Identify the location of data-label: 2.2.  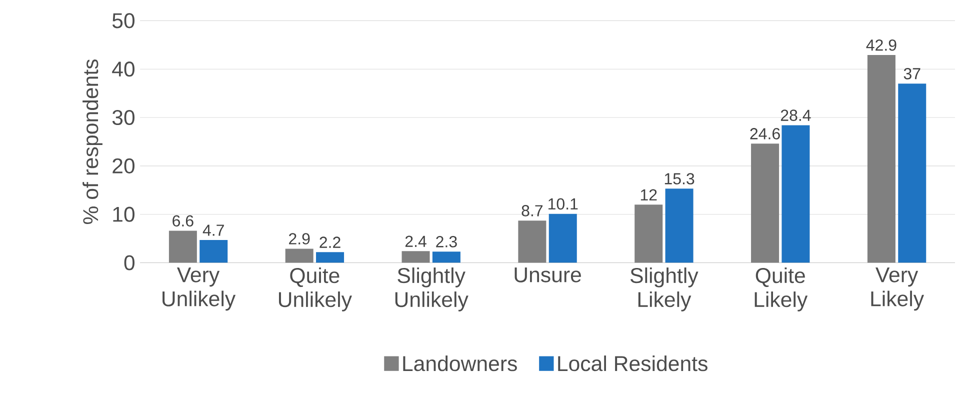
(330, 242).